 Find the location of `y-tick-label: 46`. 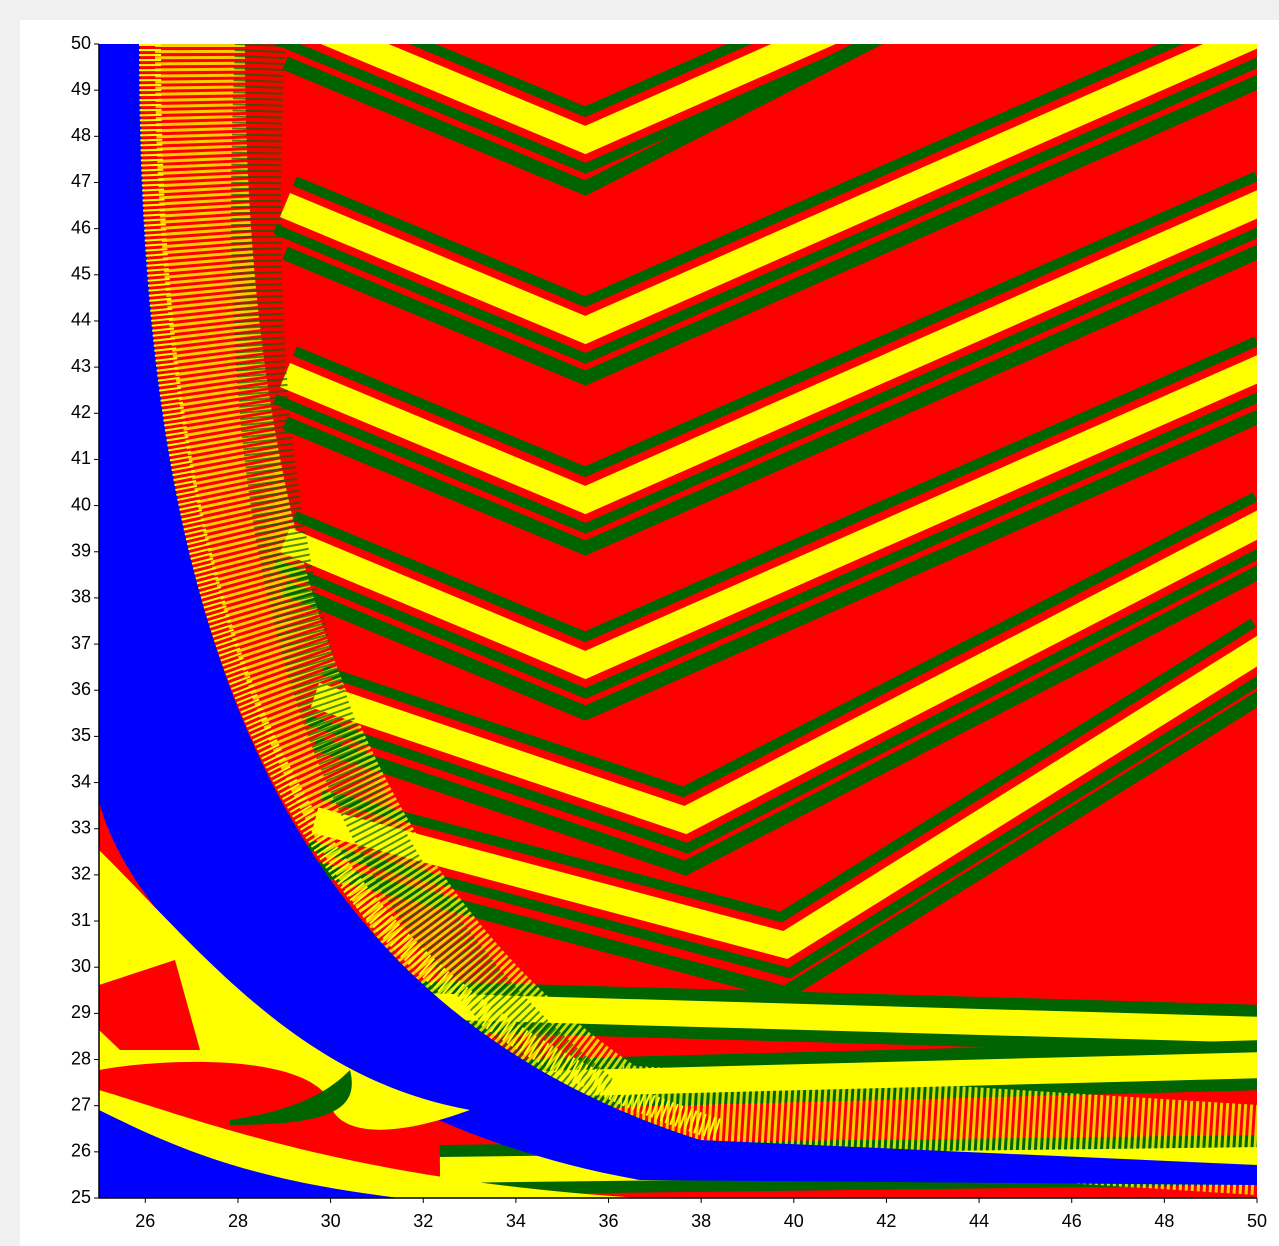

y-tick-label: 46 is located at coordinates (81, 227).